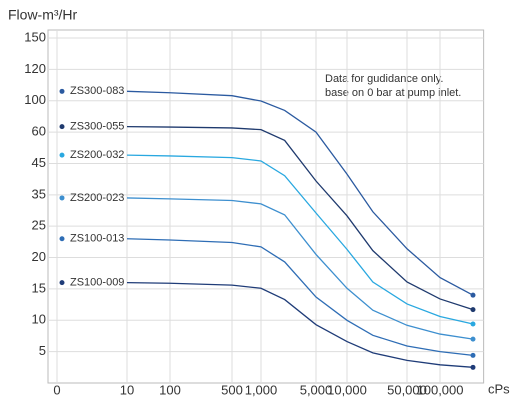 Image resolution: width=532 pixels, height=407 pixels. Describe the element at coordinates (56, 389) in the screenshot. I see `x-tick-label: 0` at that location.